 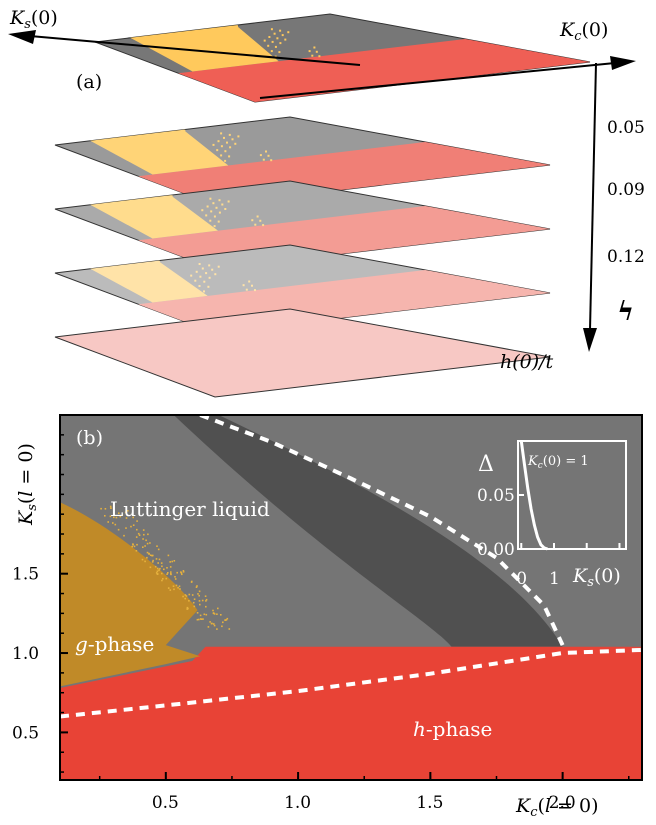 I want to click on h-tick-2: 0.09, so click(x=626, y=190).